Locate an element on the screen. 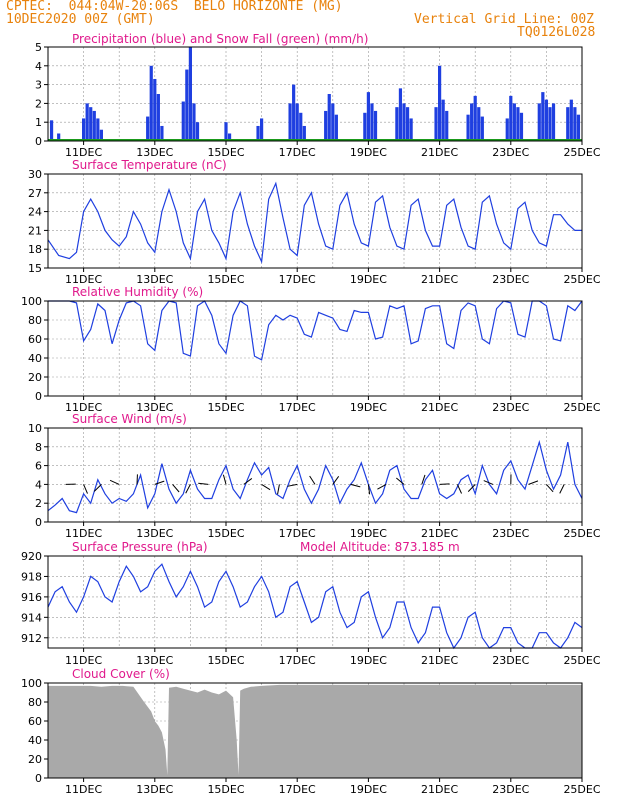  y-tick-label: 918 is located at coordinates (31, 576).